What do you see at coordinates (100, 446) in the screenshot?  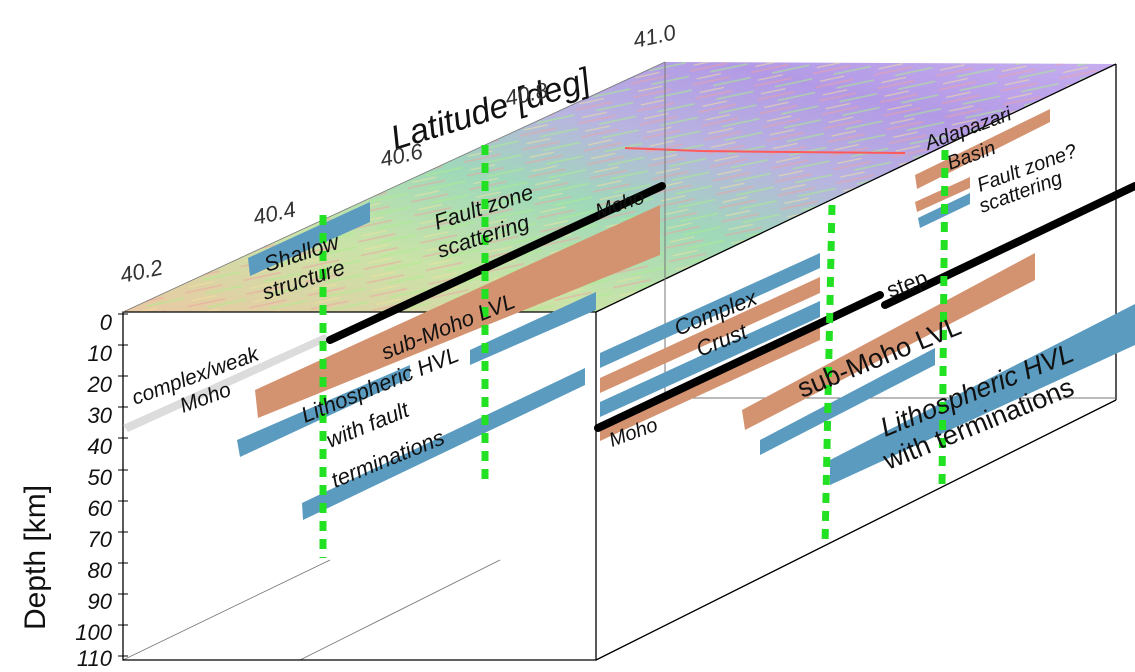 I see `depth-tick: 40` at bounding box center [100, 446].